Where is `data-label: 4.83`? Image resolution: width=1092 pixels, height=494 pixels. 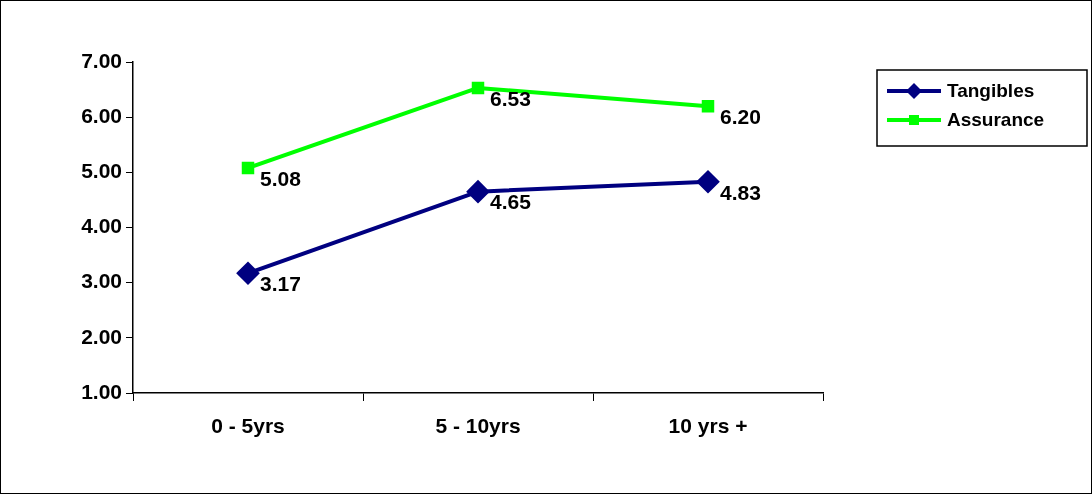
data-label: 4.83 is located at coordinates (740, 192).